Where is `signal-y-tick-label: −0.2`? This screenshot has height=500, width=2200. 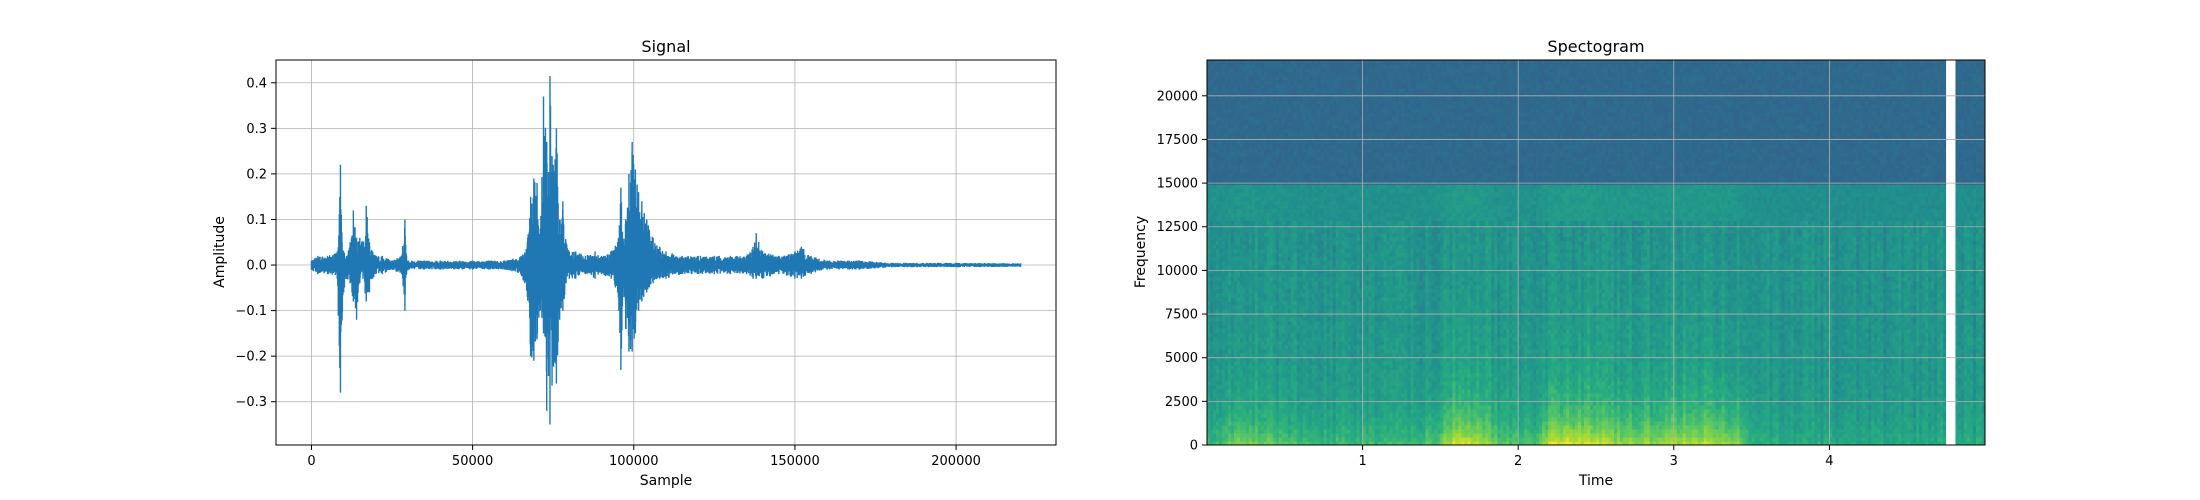
signal-y-tick-label: −0.2 is located at coordinates (251, 357).